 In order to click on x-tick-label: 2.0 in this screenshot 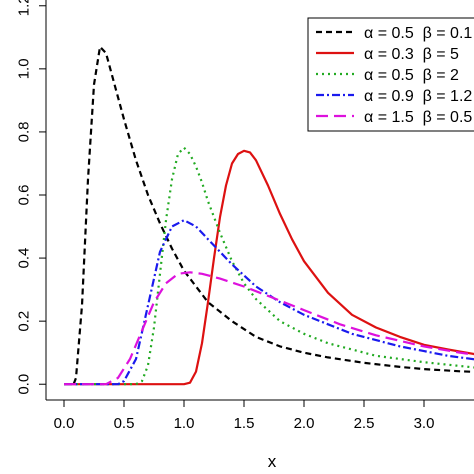, I will do `click(304, 423)`.